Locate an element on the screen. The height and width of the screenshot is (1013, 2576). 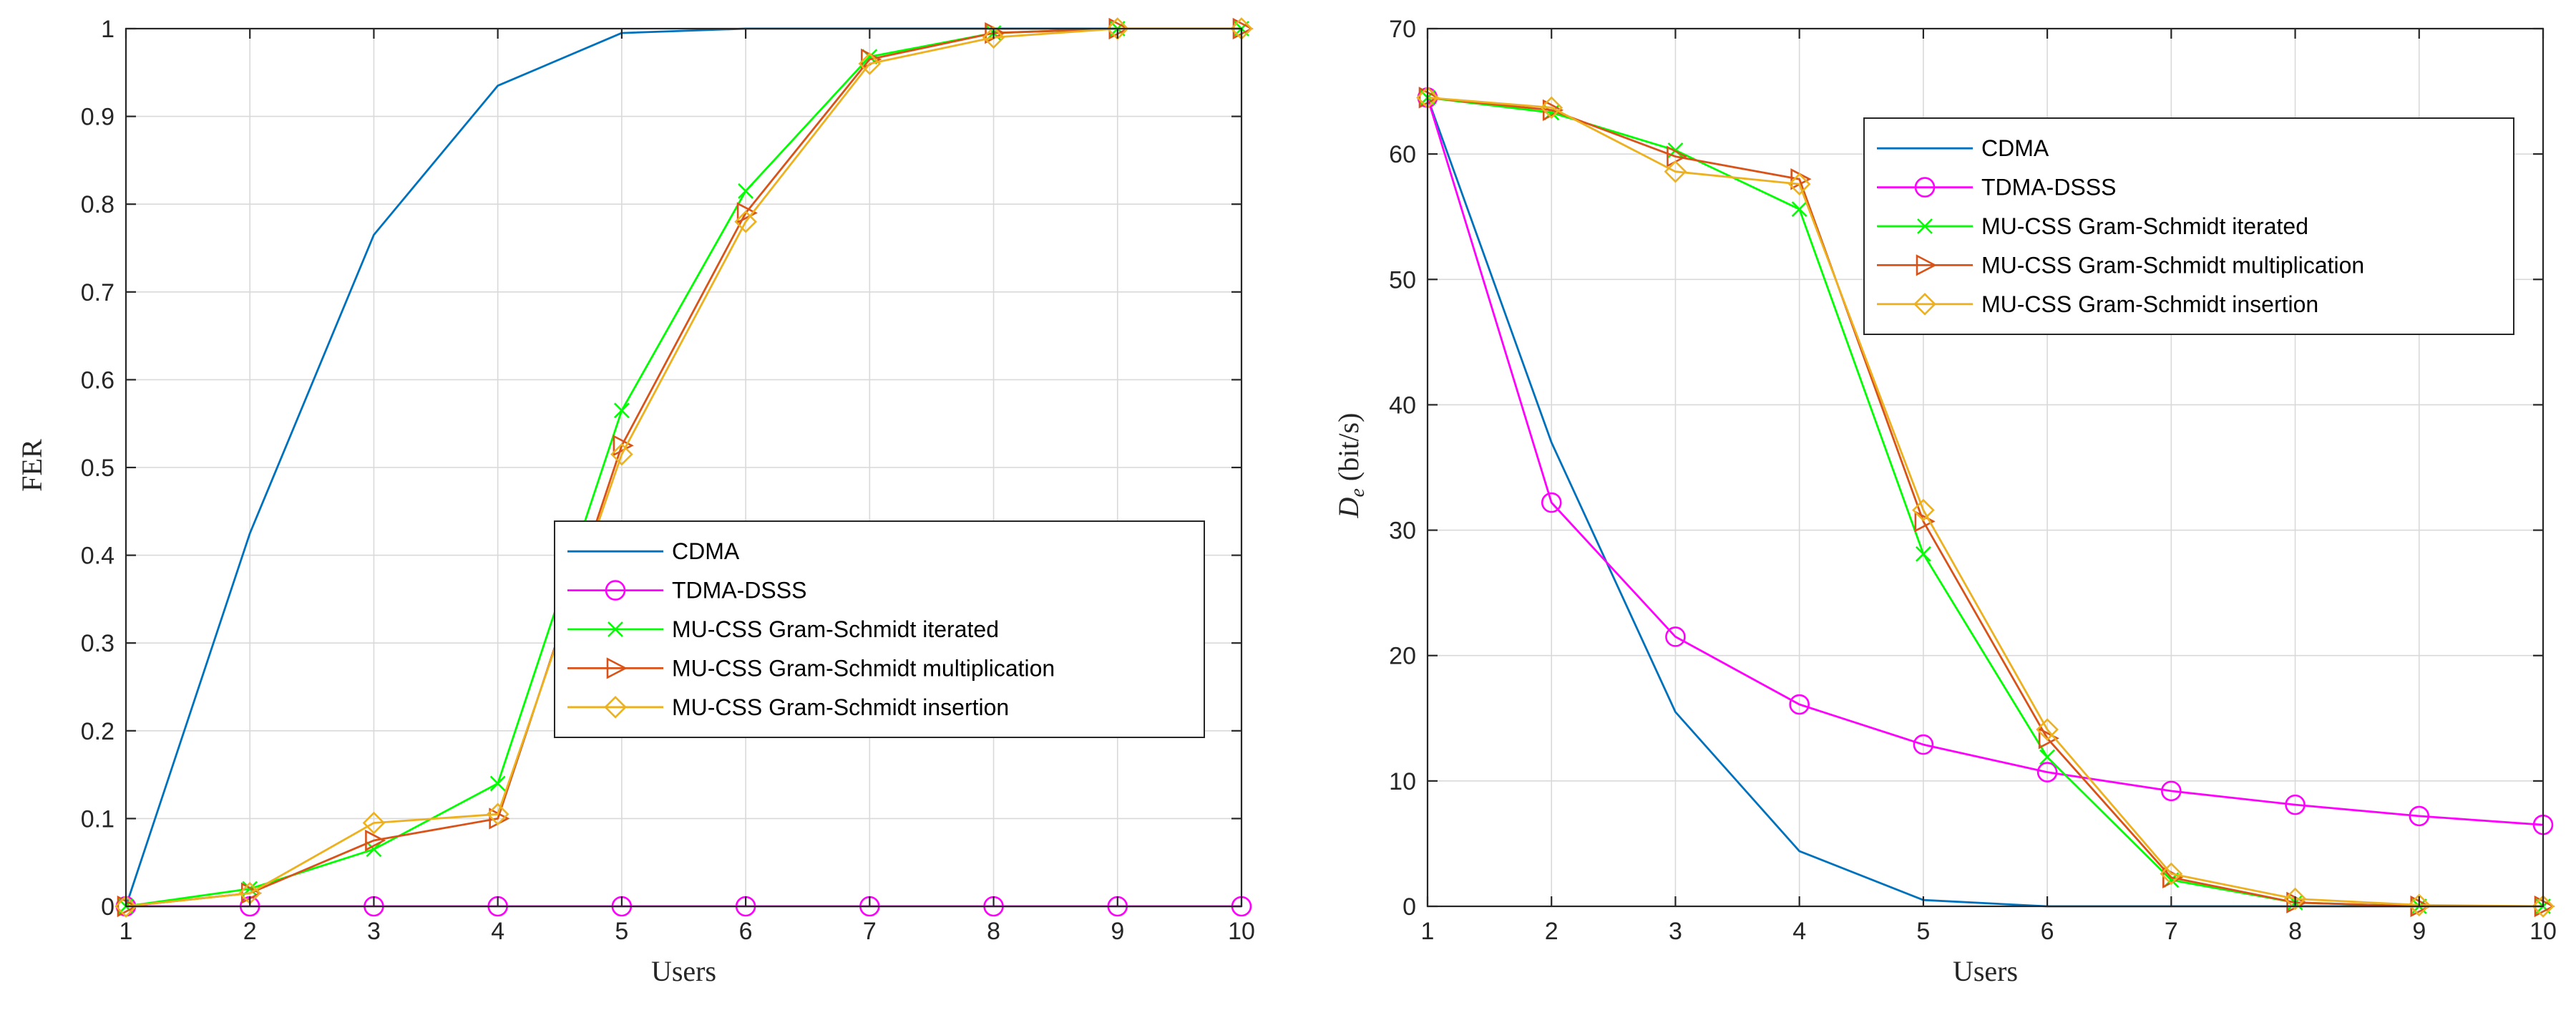
y-tick-label: 60 is located at coordinates (1402, 154).